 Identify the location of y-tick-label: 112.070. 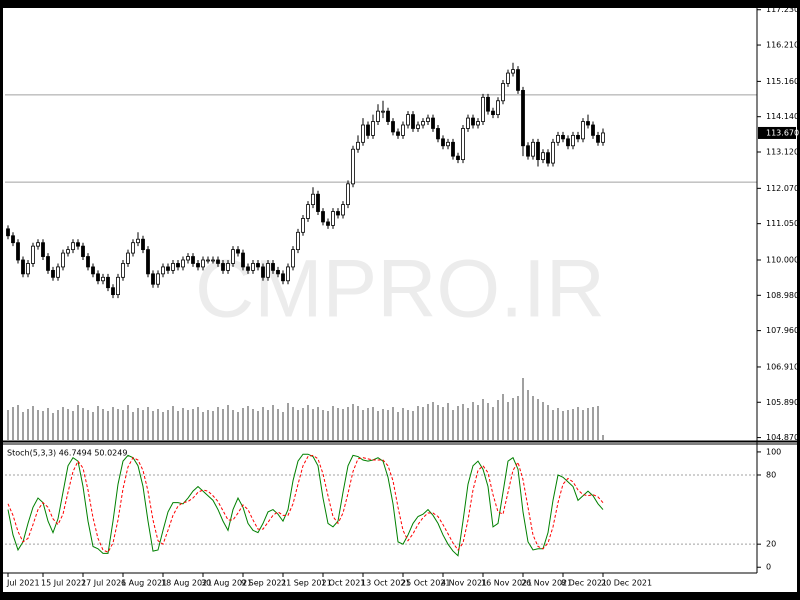
(782, 188).